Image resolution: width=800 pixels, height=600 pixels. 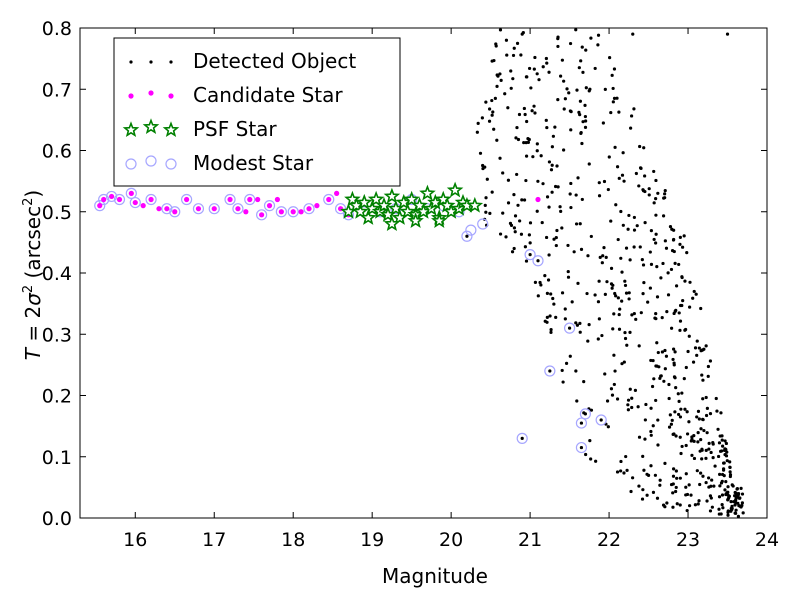 What do you see at coordinates (57, 335) in the screenshot?
I see `y-tick-label: 0.3` at bounding box center [57, 335].